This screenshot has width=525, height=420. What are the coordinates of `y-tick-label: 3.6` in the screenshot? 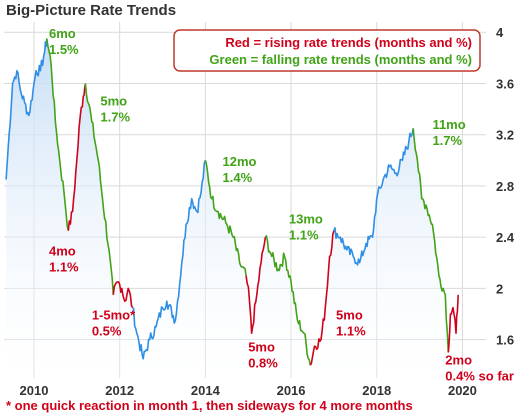 It's located at (505, 83).